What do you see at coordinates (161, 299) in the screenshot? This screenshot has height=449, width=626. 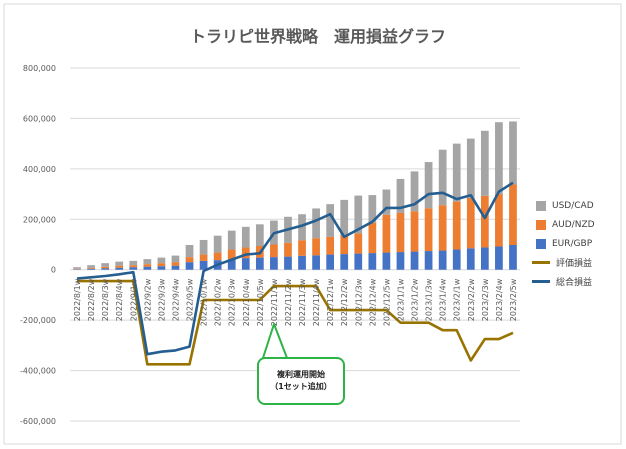 I see `x-tick-label: 2022/9/3w` at bounding box center [161, 299].